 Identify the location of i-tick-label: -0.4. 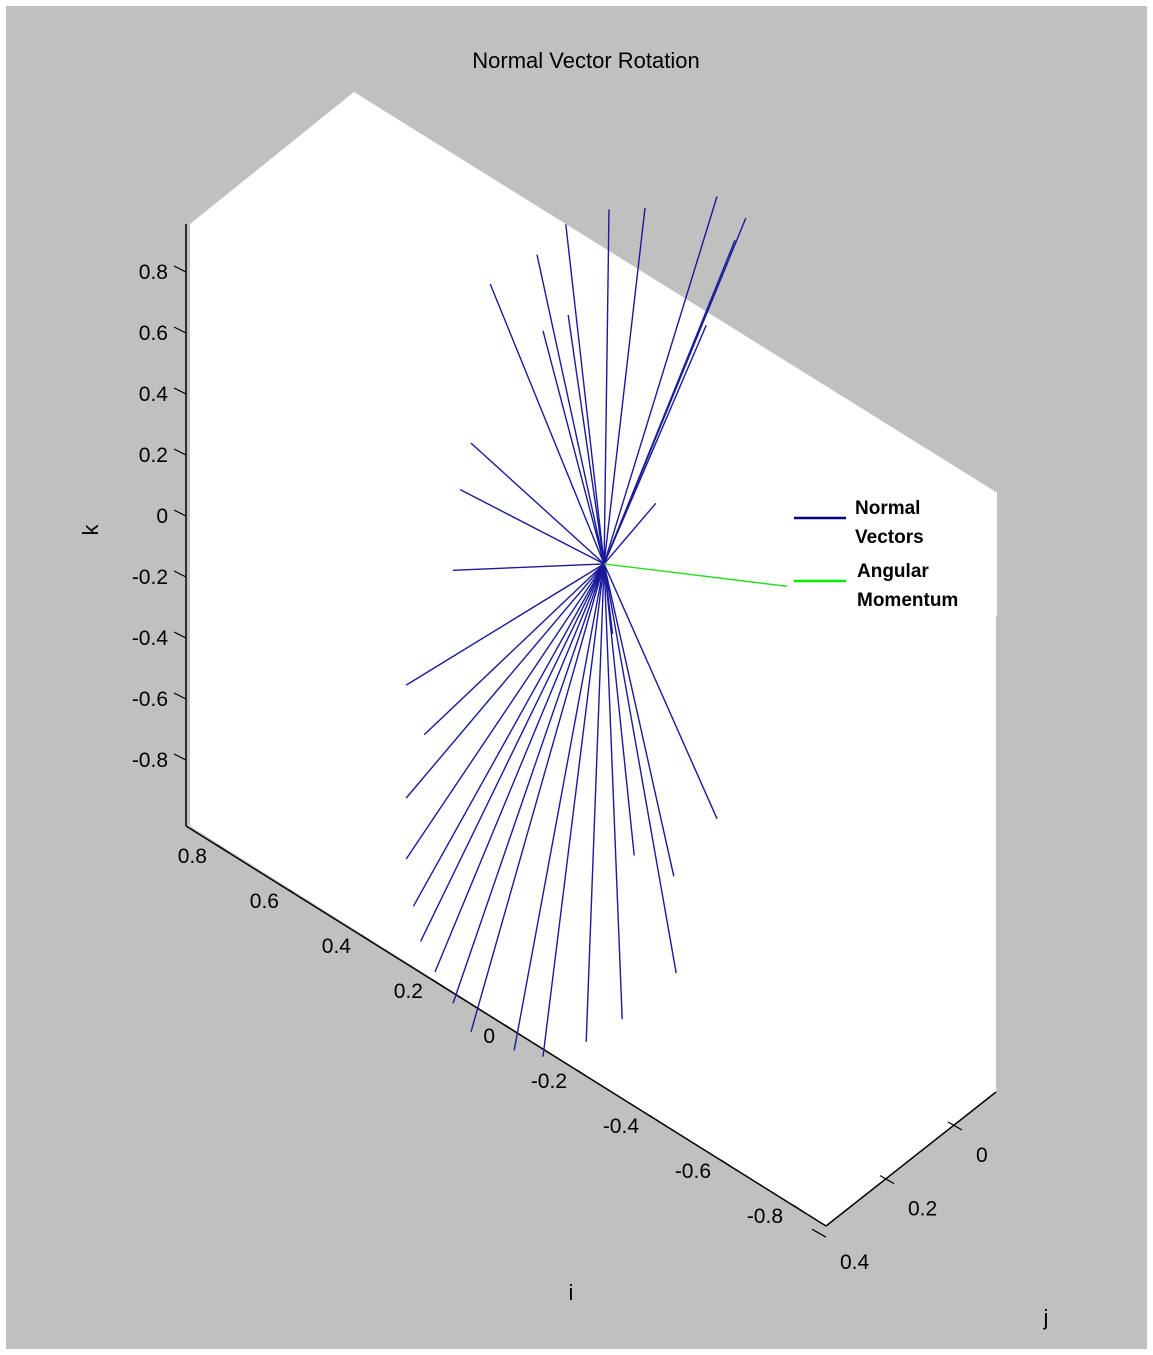
(621, 1126).